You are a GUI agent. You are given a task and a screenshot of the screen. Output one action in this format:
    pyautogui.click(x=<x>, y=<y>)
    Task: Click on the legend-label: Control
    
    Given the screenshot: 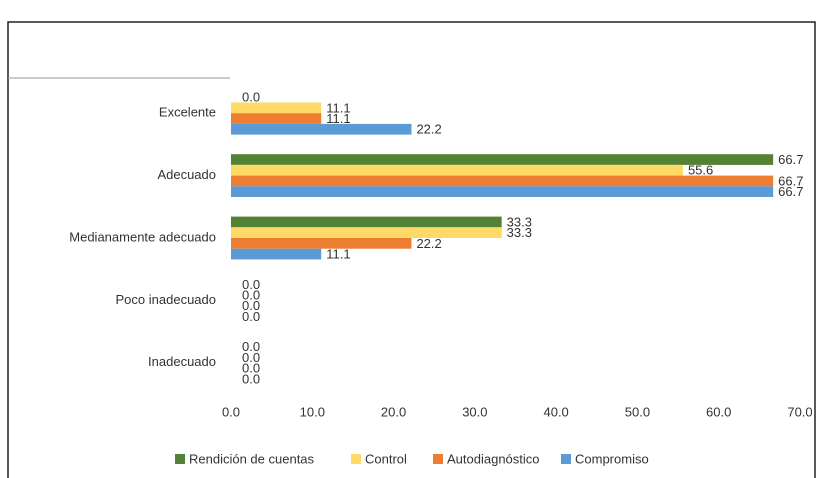 What is the action you would take?
    pyautogui.click(x=386, y=458)
    